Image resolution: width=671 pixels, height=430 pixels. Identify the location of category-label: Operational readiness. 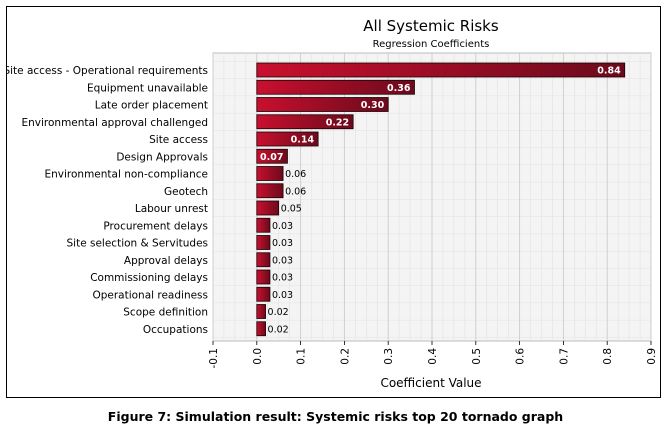
(150, 295).